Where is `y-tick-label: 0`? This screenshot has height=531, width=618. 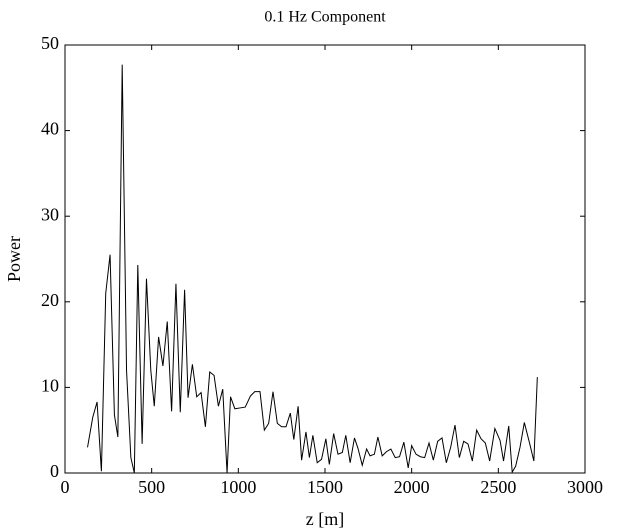 y-tick-label: 0 is located at coordinates (54, 471).